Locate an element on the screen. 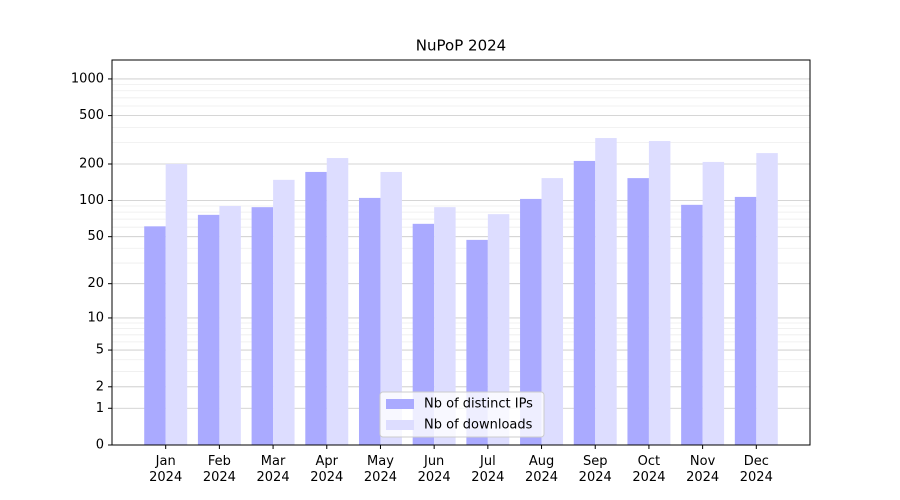 This screenshot has width=900, height=500. x-tick-label: Feb 2024 is located at coordinates (219, 469).